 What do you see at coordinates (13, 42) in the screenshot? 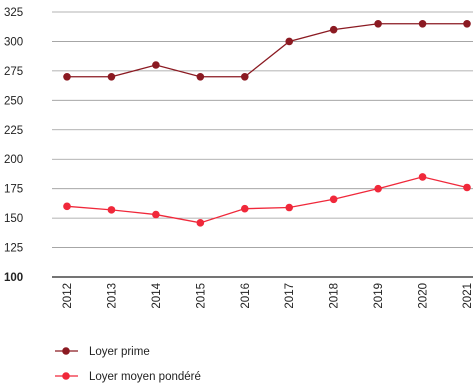
I see `y-tick-label: 300` at bounding box center [13, 42].